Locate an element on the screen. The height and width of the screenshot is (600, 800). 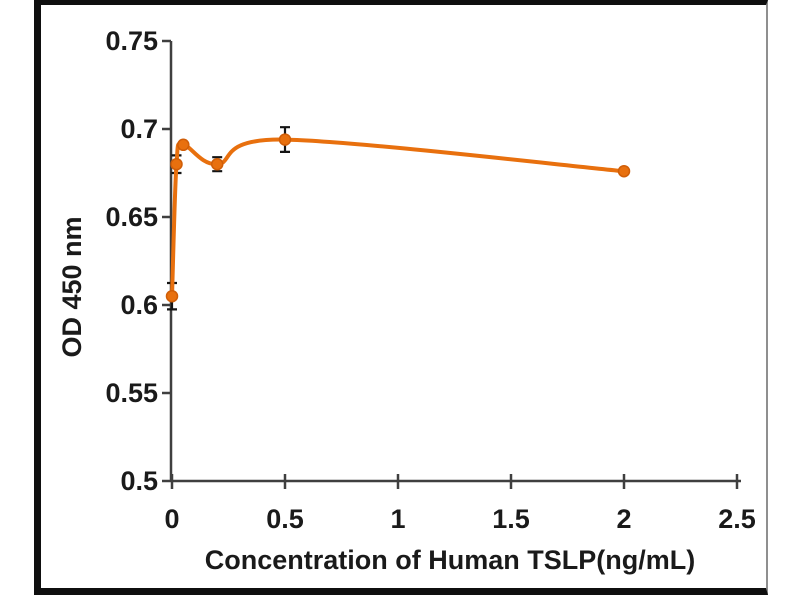
y-tick-label: 0.65 is located at coordinates (131, 217).